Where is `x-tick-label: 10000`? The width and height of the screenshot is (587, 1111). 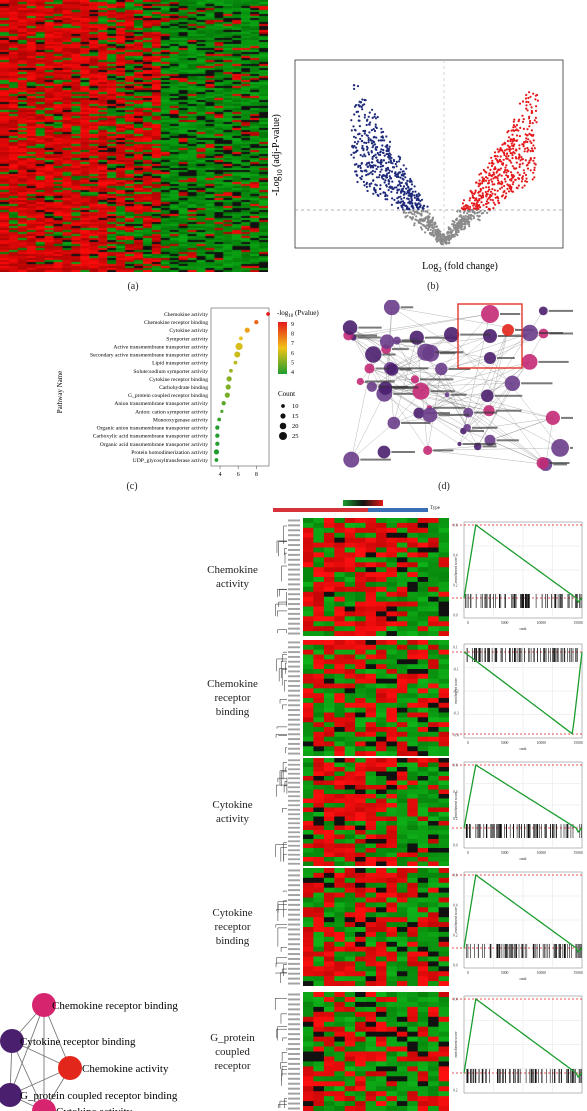 x-tick-label: 10000 is located at coordinates (542, 623).